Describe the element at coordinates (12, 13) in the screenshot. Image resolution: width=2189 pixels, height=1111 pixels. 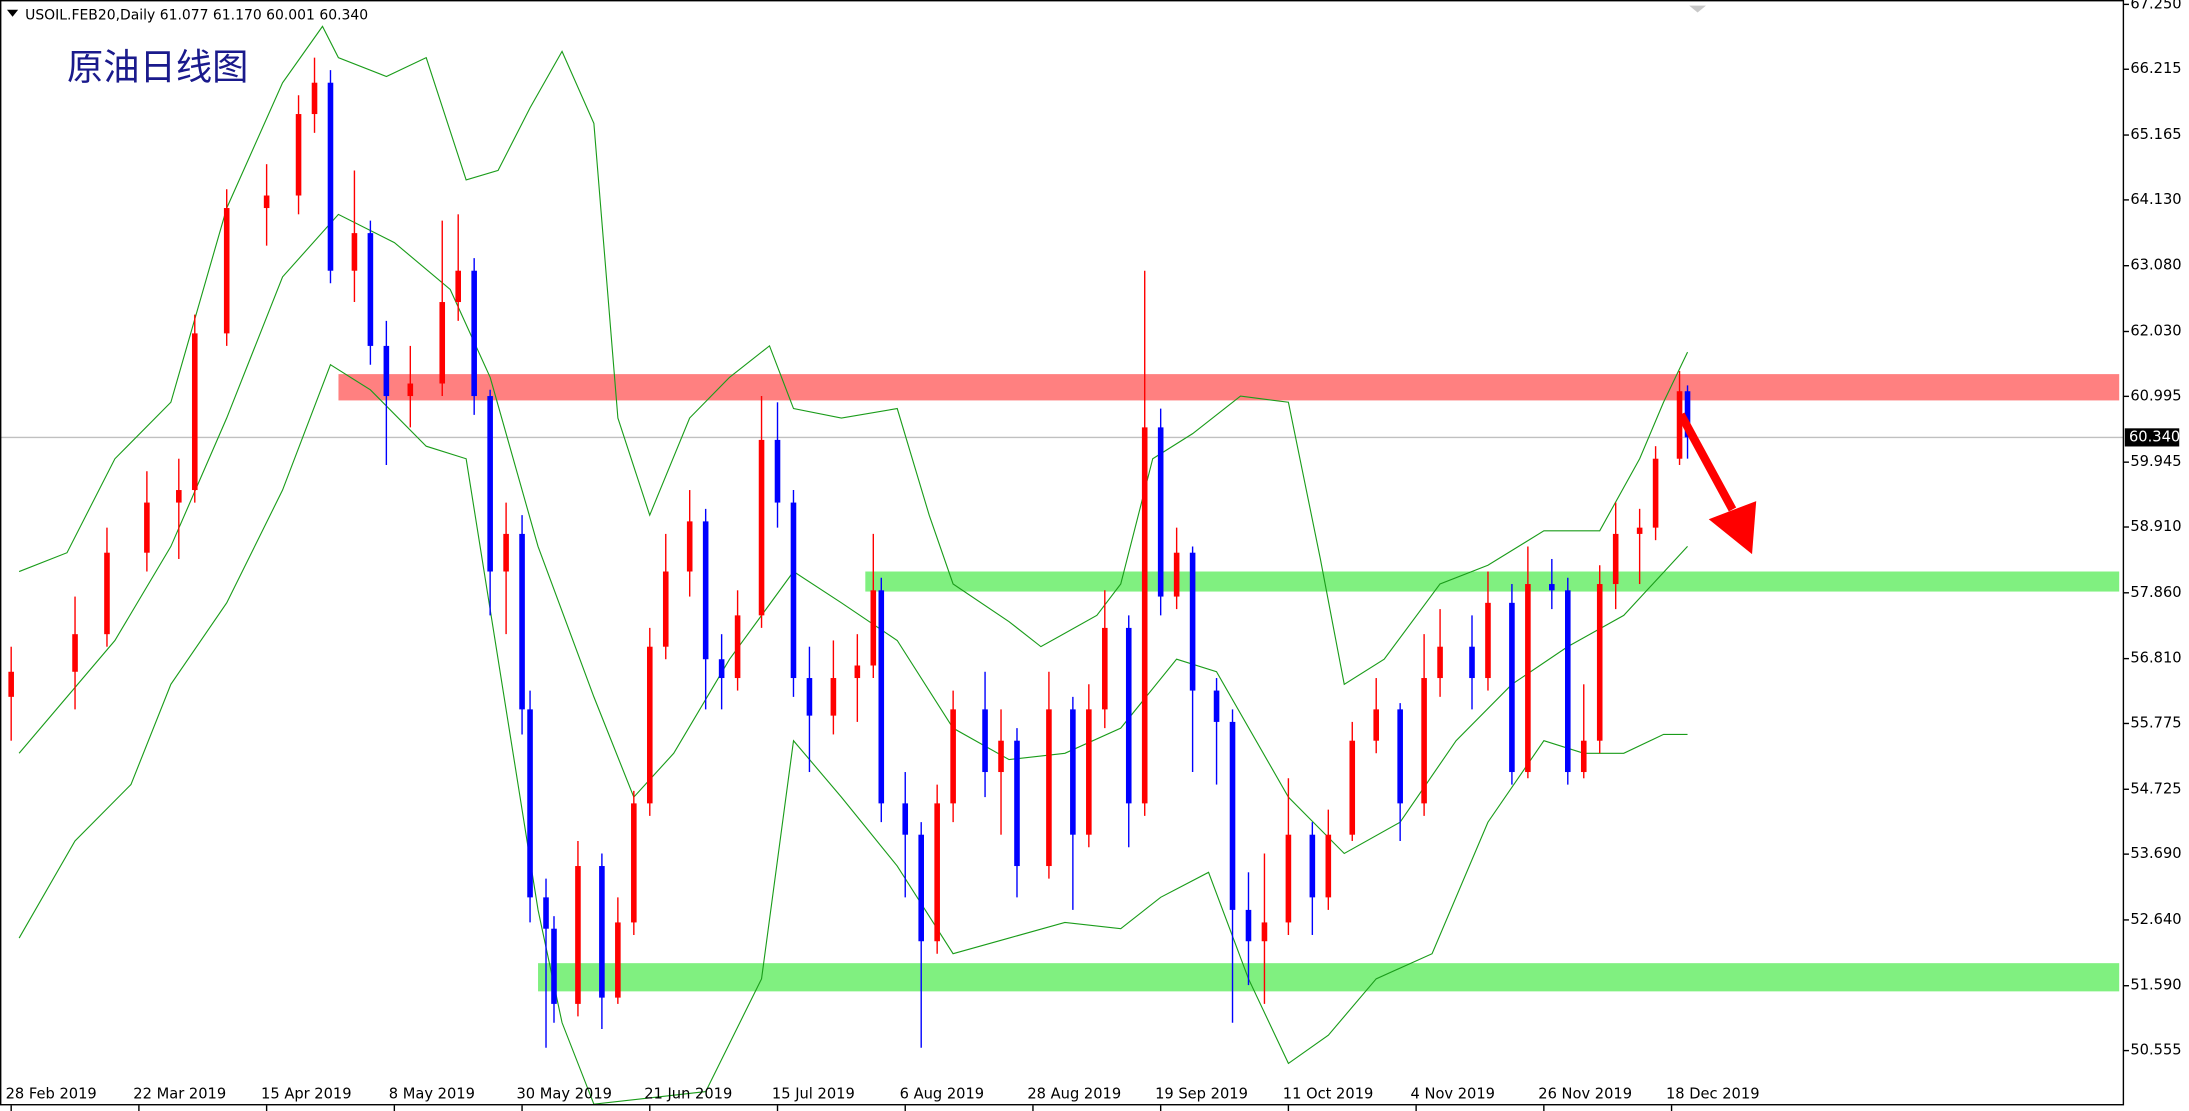
I see `menu-triangle` at that location.